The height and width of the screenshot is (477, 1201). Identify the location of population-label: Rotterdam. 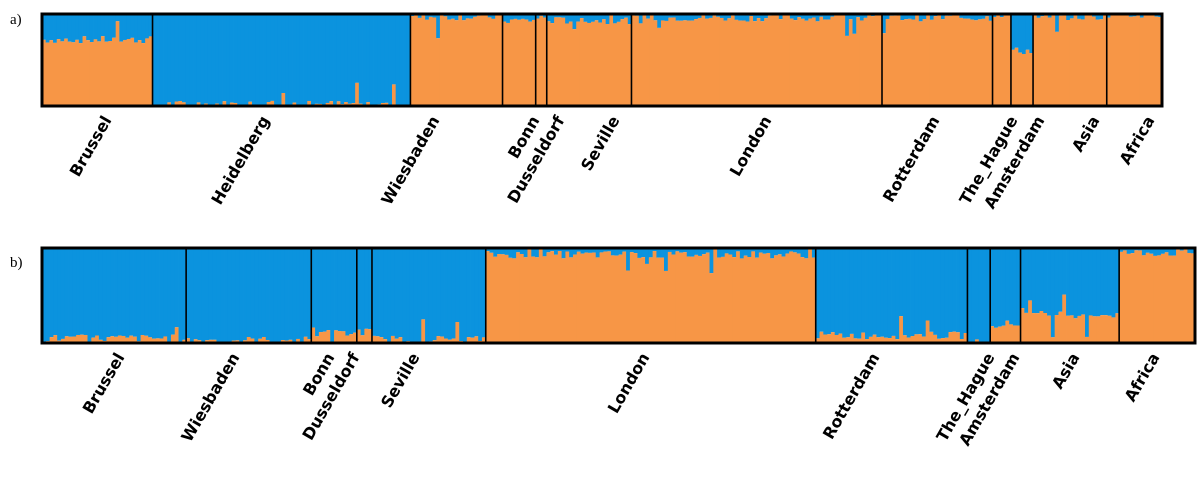
(851, 396).